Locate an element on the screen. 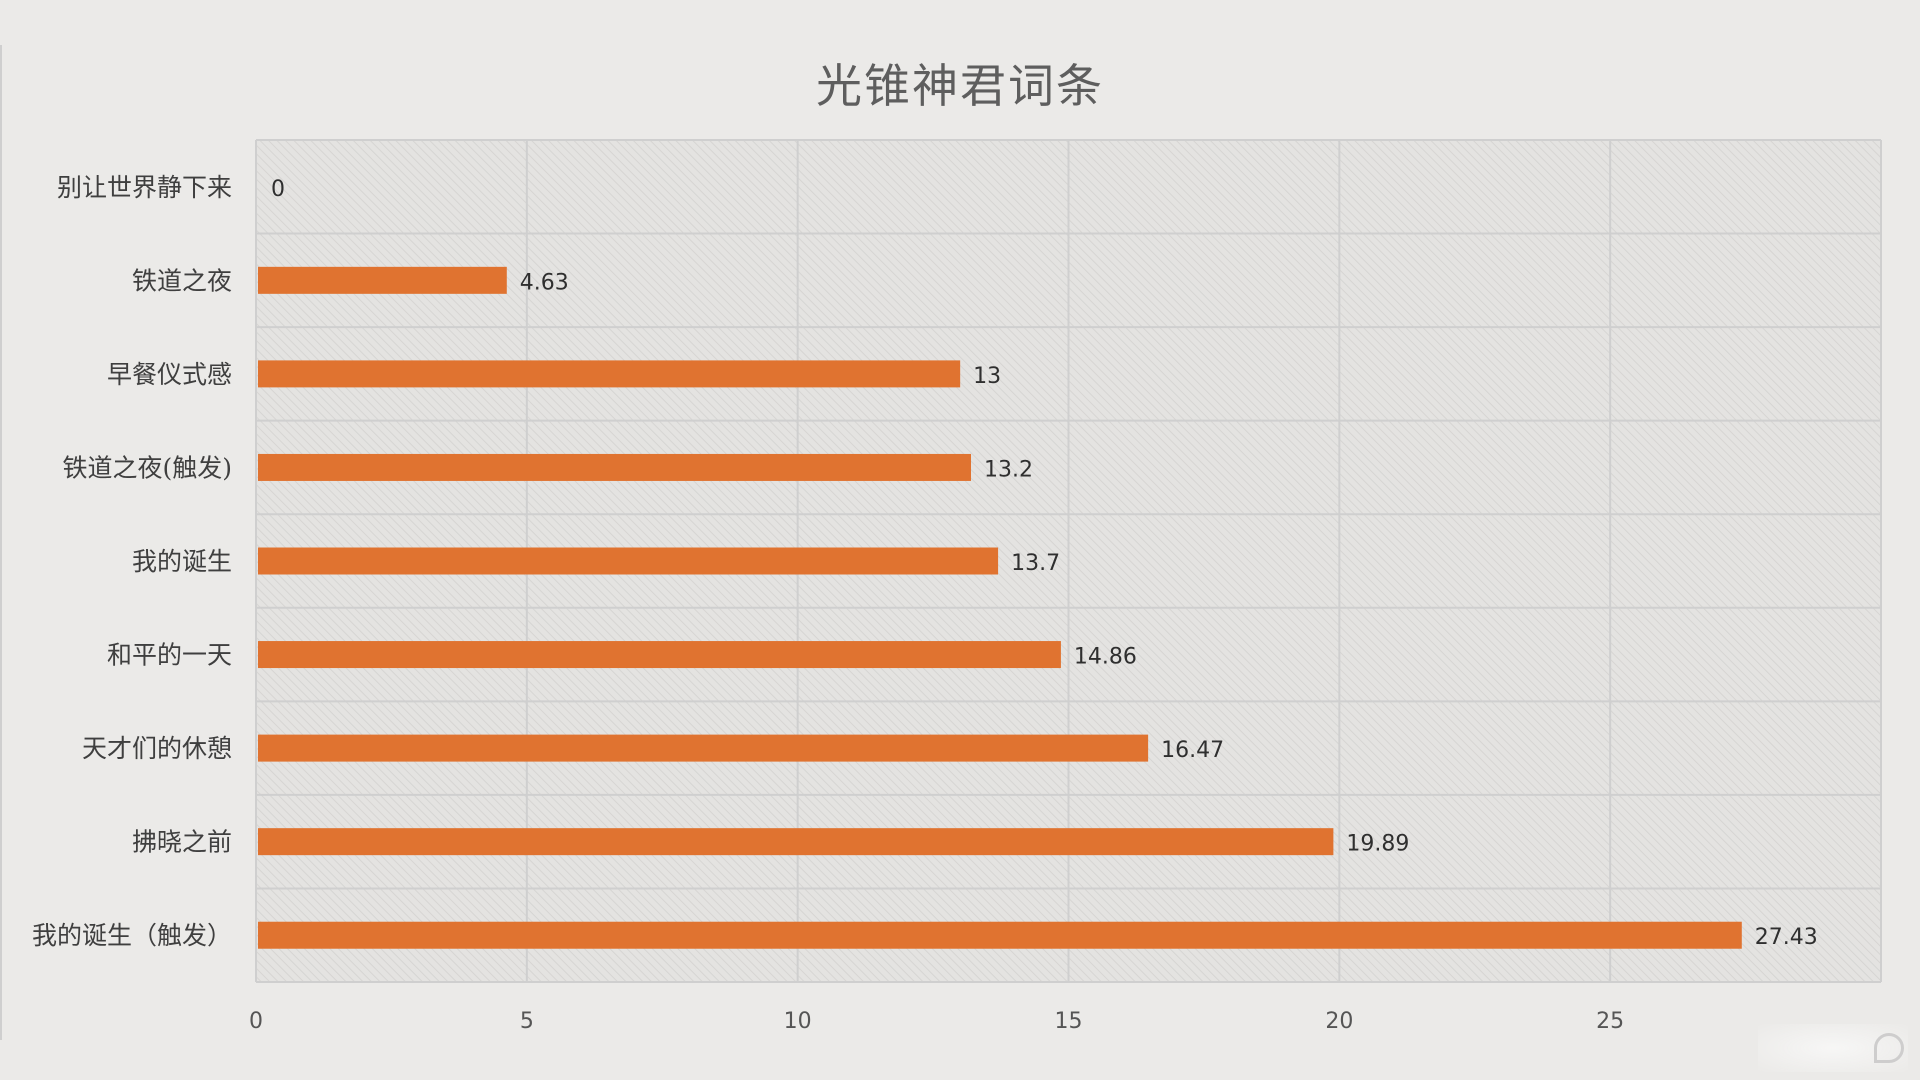  x-tick-label: 25 is located at coordinates (1610, 1021).